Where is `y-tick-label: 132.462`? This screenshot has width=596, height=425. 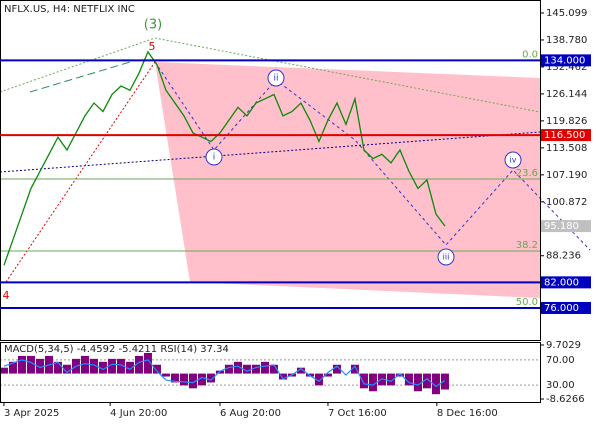 y-tick-label: 132.462 is located at coordinates (566, 67).